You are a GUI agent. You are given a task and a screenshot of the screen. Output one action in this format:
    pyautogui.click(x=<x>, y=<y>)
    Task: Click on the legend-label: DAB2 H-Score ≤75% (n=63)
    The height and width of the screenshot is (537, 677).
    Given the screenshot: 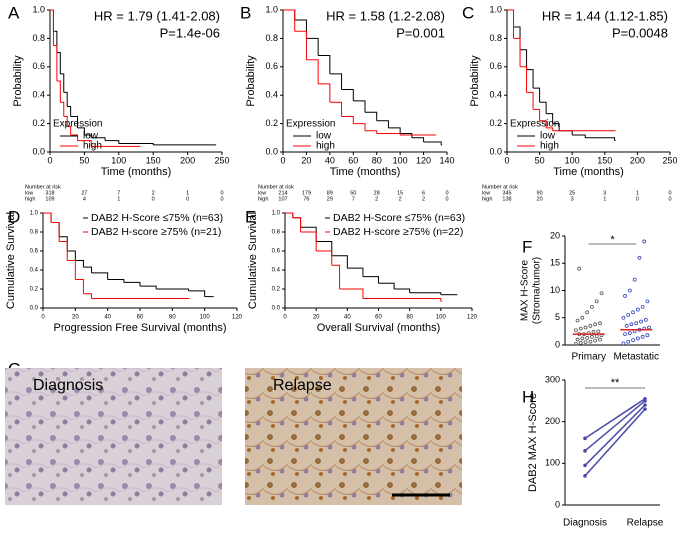 What is the action you would take?
    pyautogui.click(x=399, y=218)
    